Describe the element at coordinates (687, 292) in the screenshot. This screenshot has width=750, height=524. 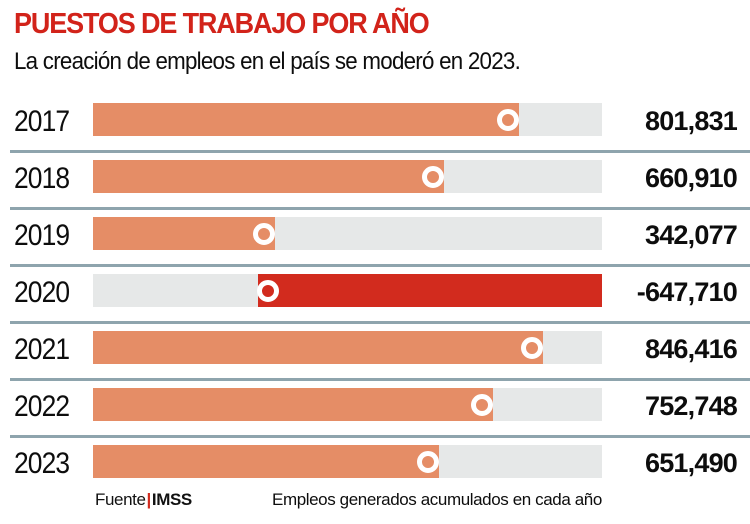
I see `value-label: -647,710` at that location.